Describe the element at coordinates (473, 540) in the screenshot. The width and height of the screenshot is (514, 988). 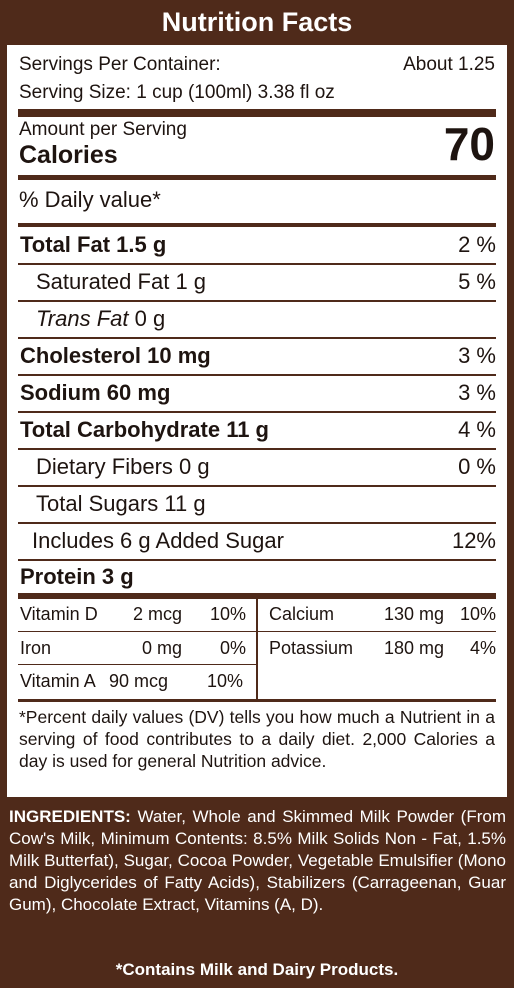
I see `nutrient-dv: 12%` at that location.